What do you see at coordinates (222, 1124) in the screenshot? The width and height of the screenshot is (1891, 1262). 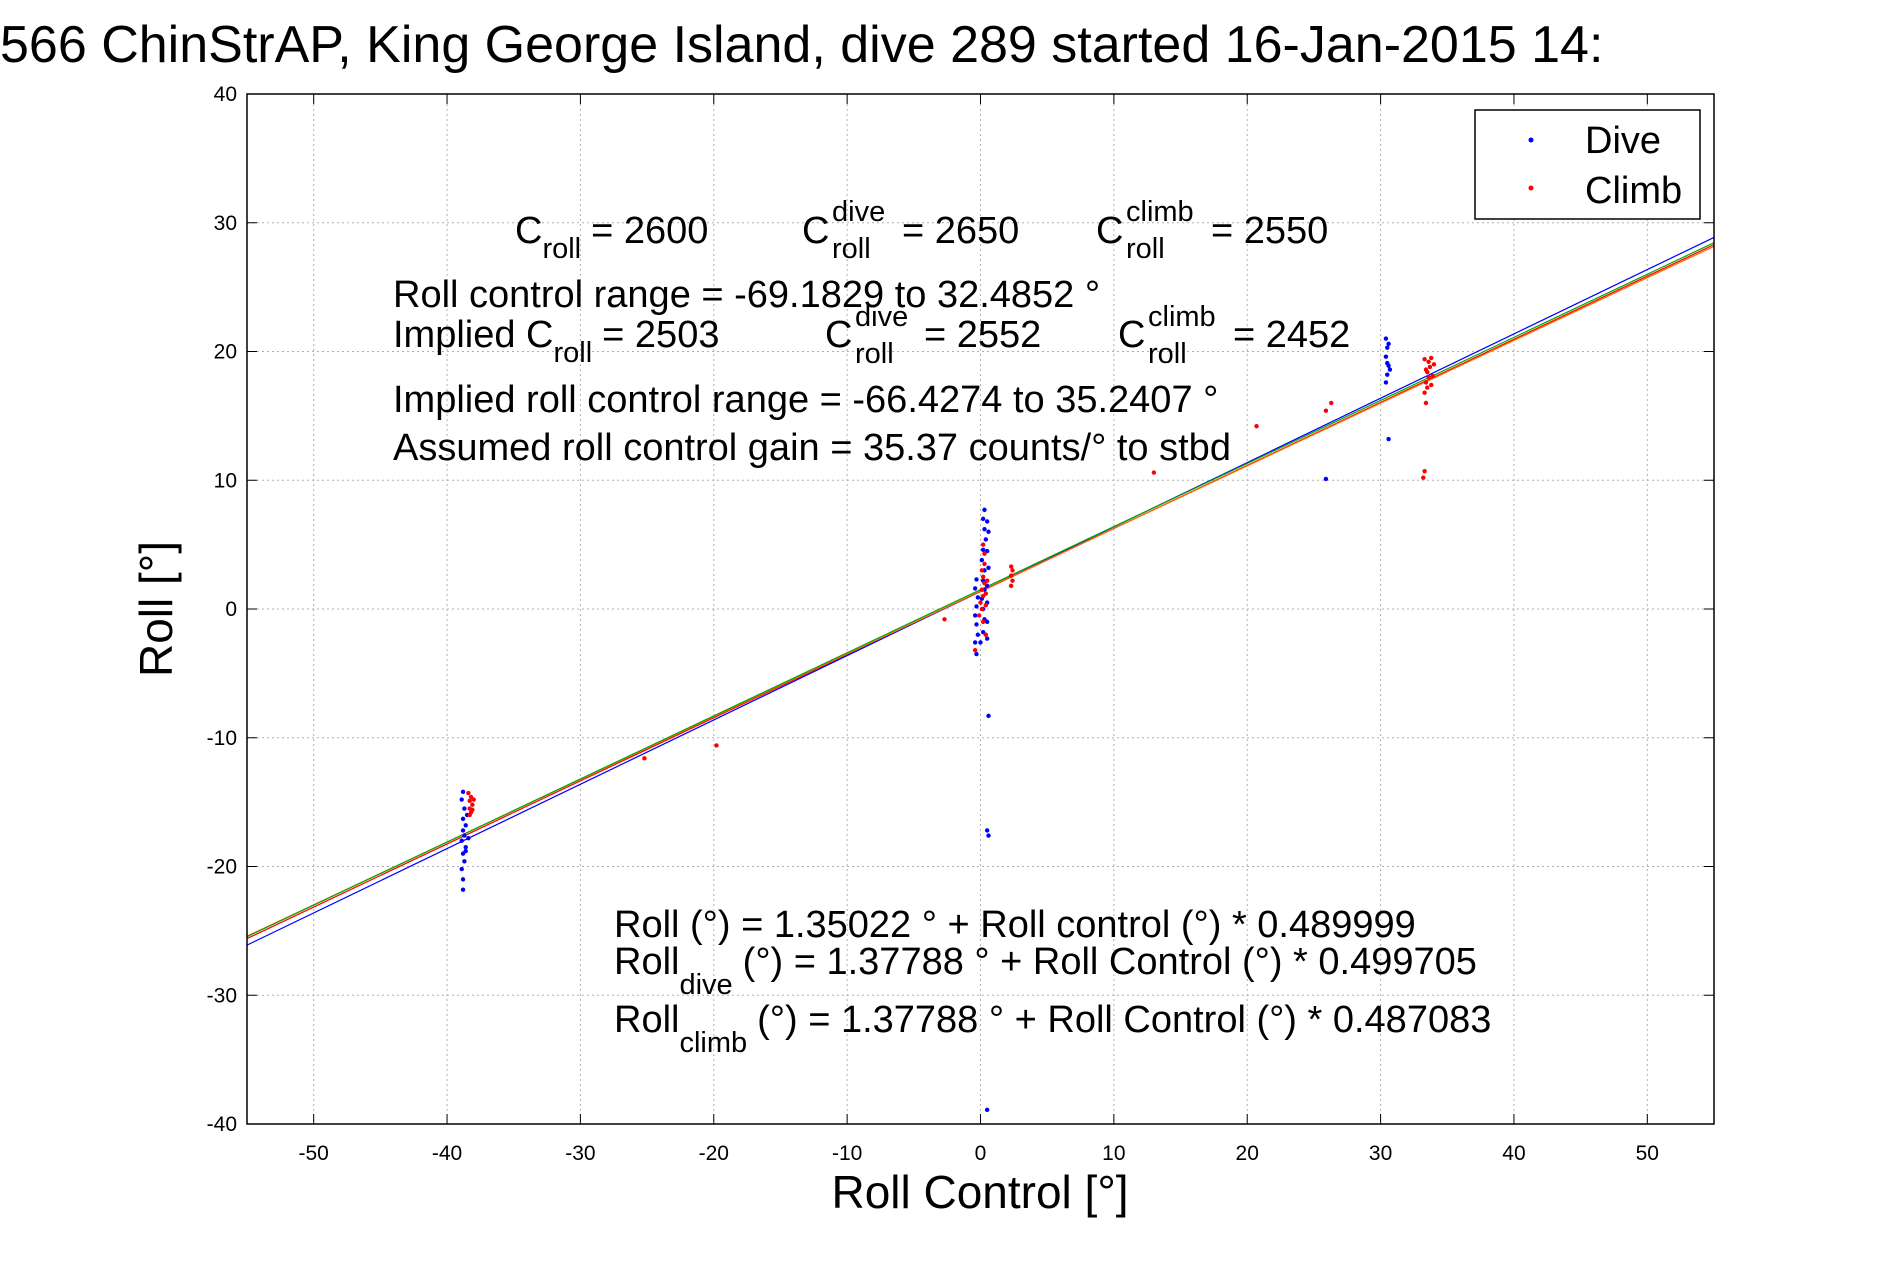 I see `y-tick-label: -40` at bounding box center [222, 1124].